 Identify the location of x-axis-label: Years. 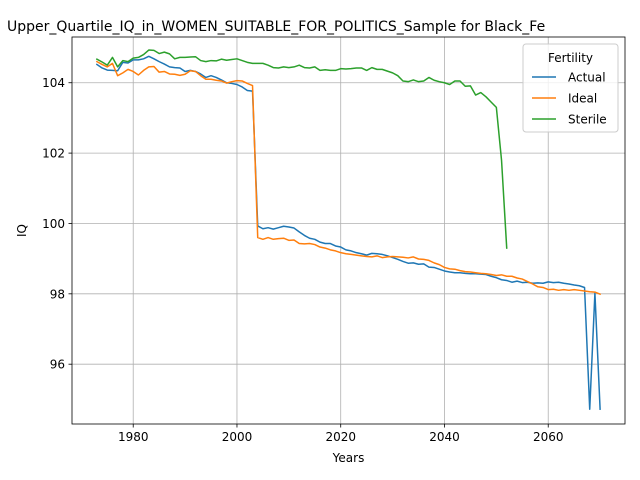
(348, 458).